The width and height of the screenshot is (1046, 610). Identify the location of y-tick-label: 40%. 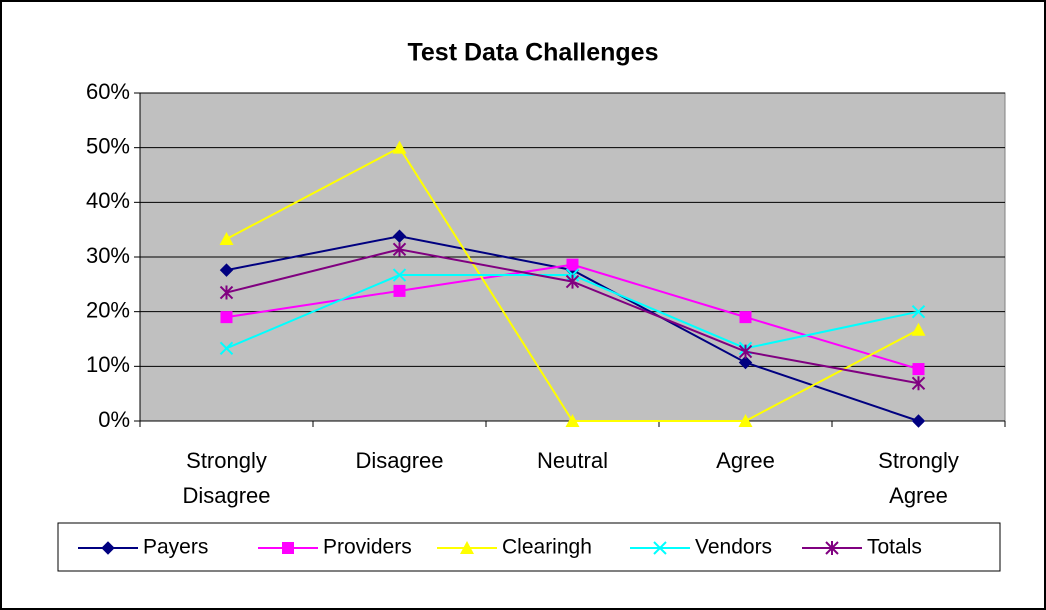
(108, 200).